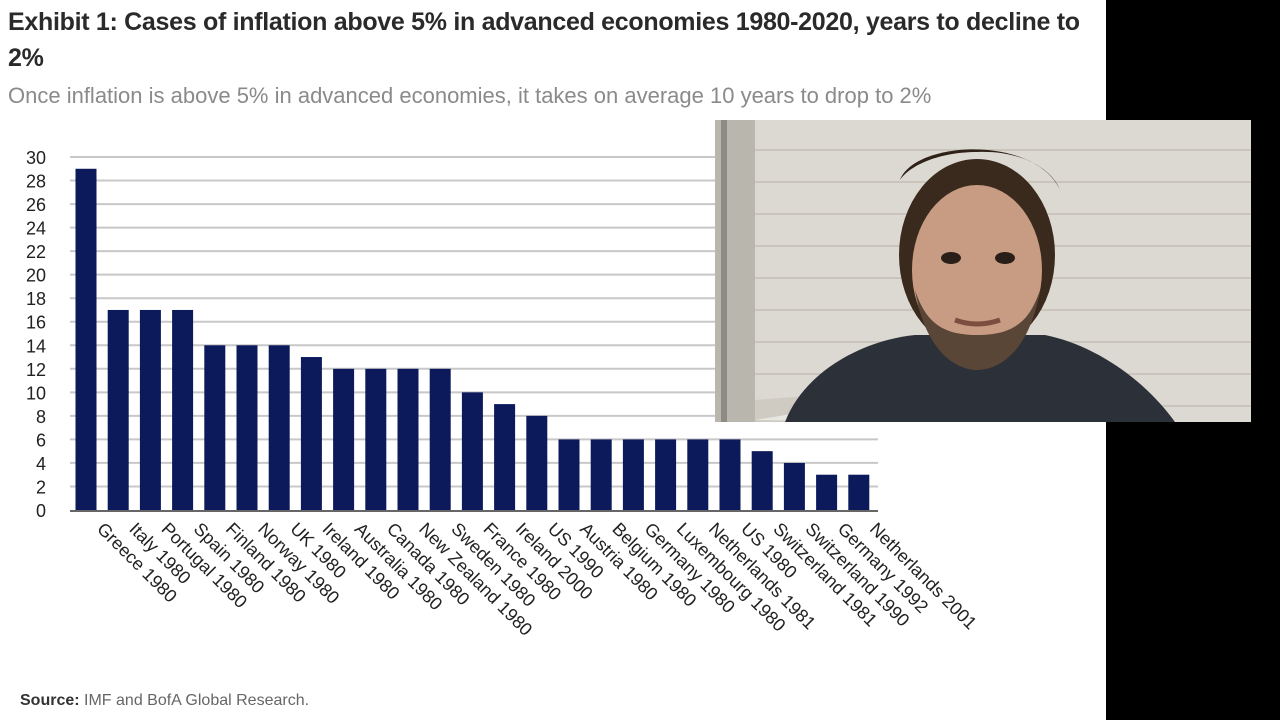  I want to click on source-label: Source:, so click(50, 700).